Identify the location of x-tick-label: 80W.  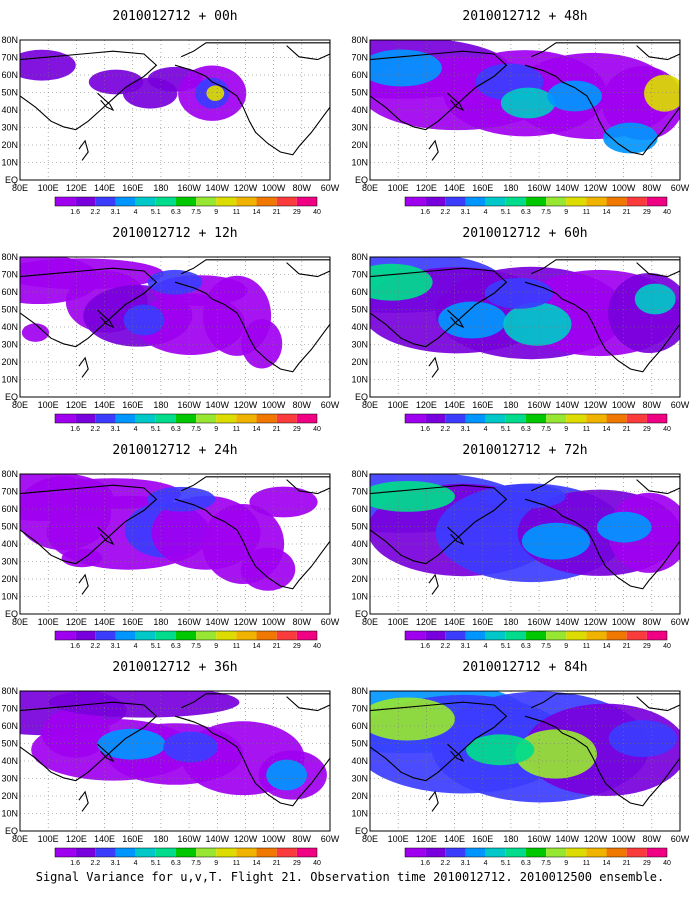
(652, 839).